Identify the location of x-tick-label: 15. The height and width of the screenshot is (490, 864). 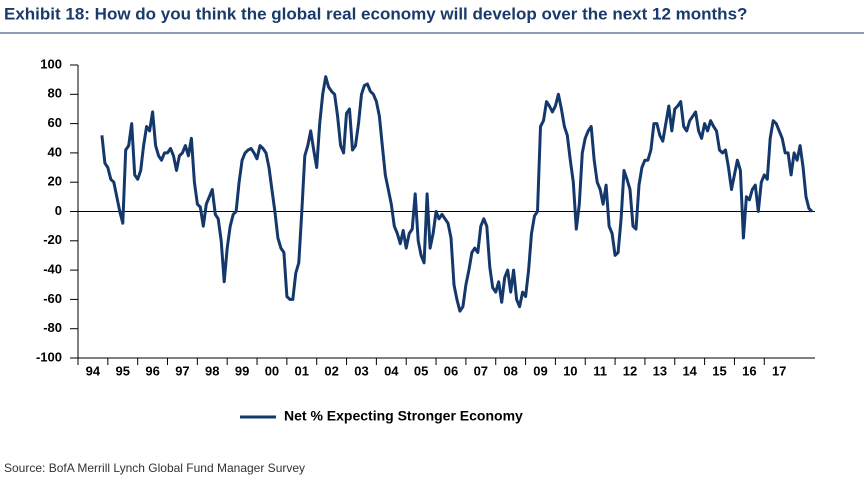
(719, 370).